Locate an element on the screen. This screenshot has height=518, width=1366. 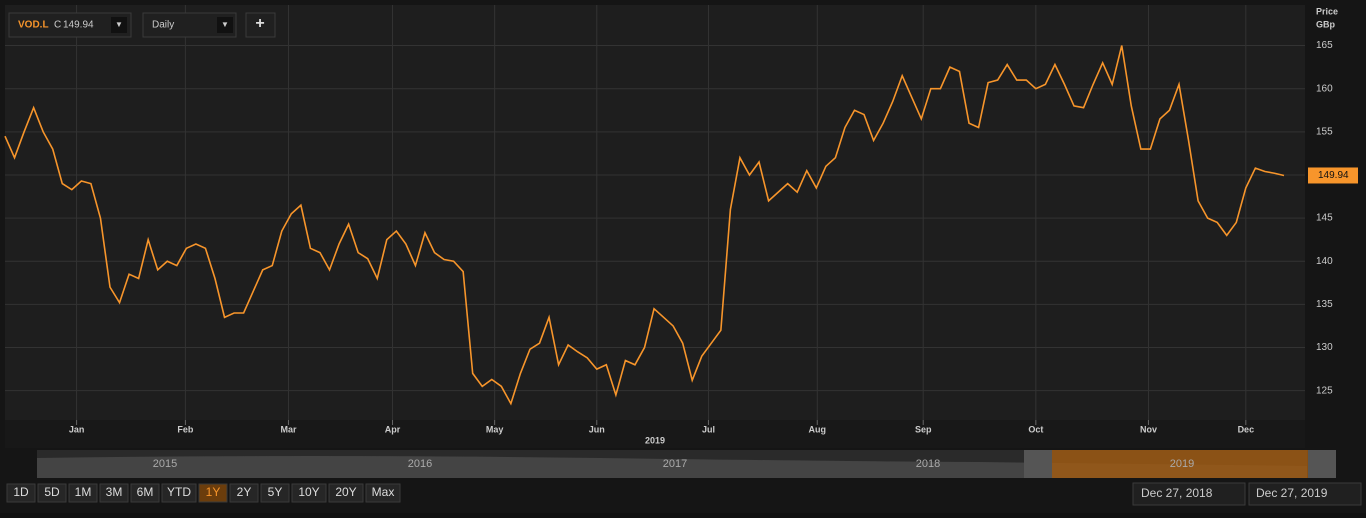
navigator-year: 2019 is located at coordinates (1182, 464).